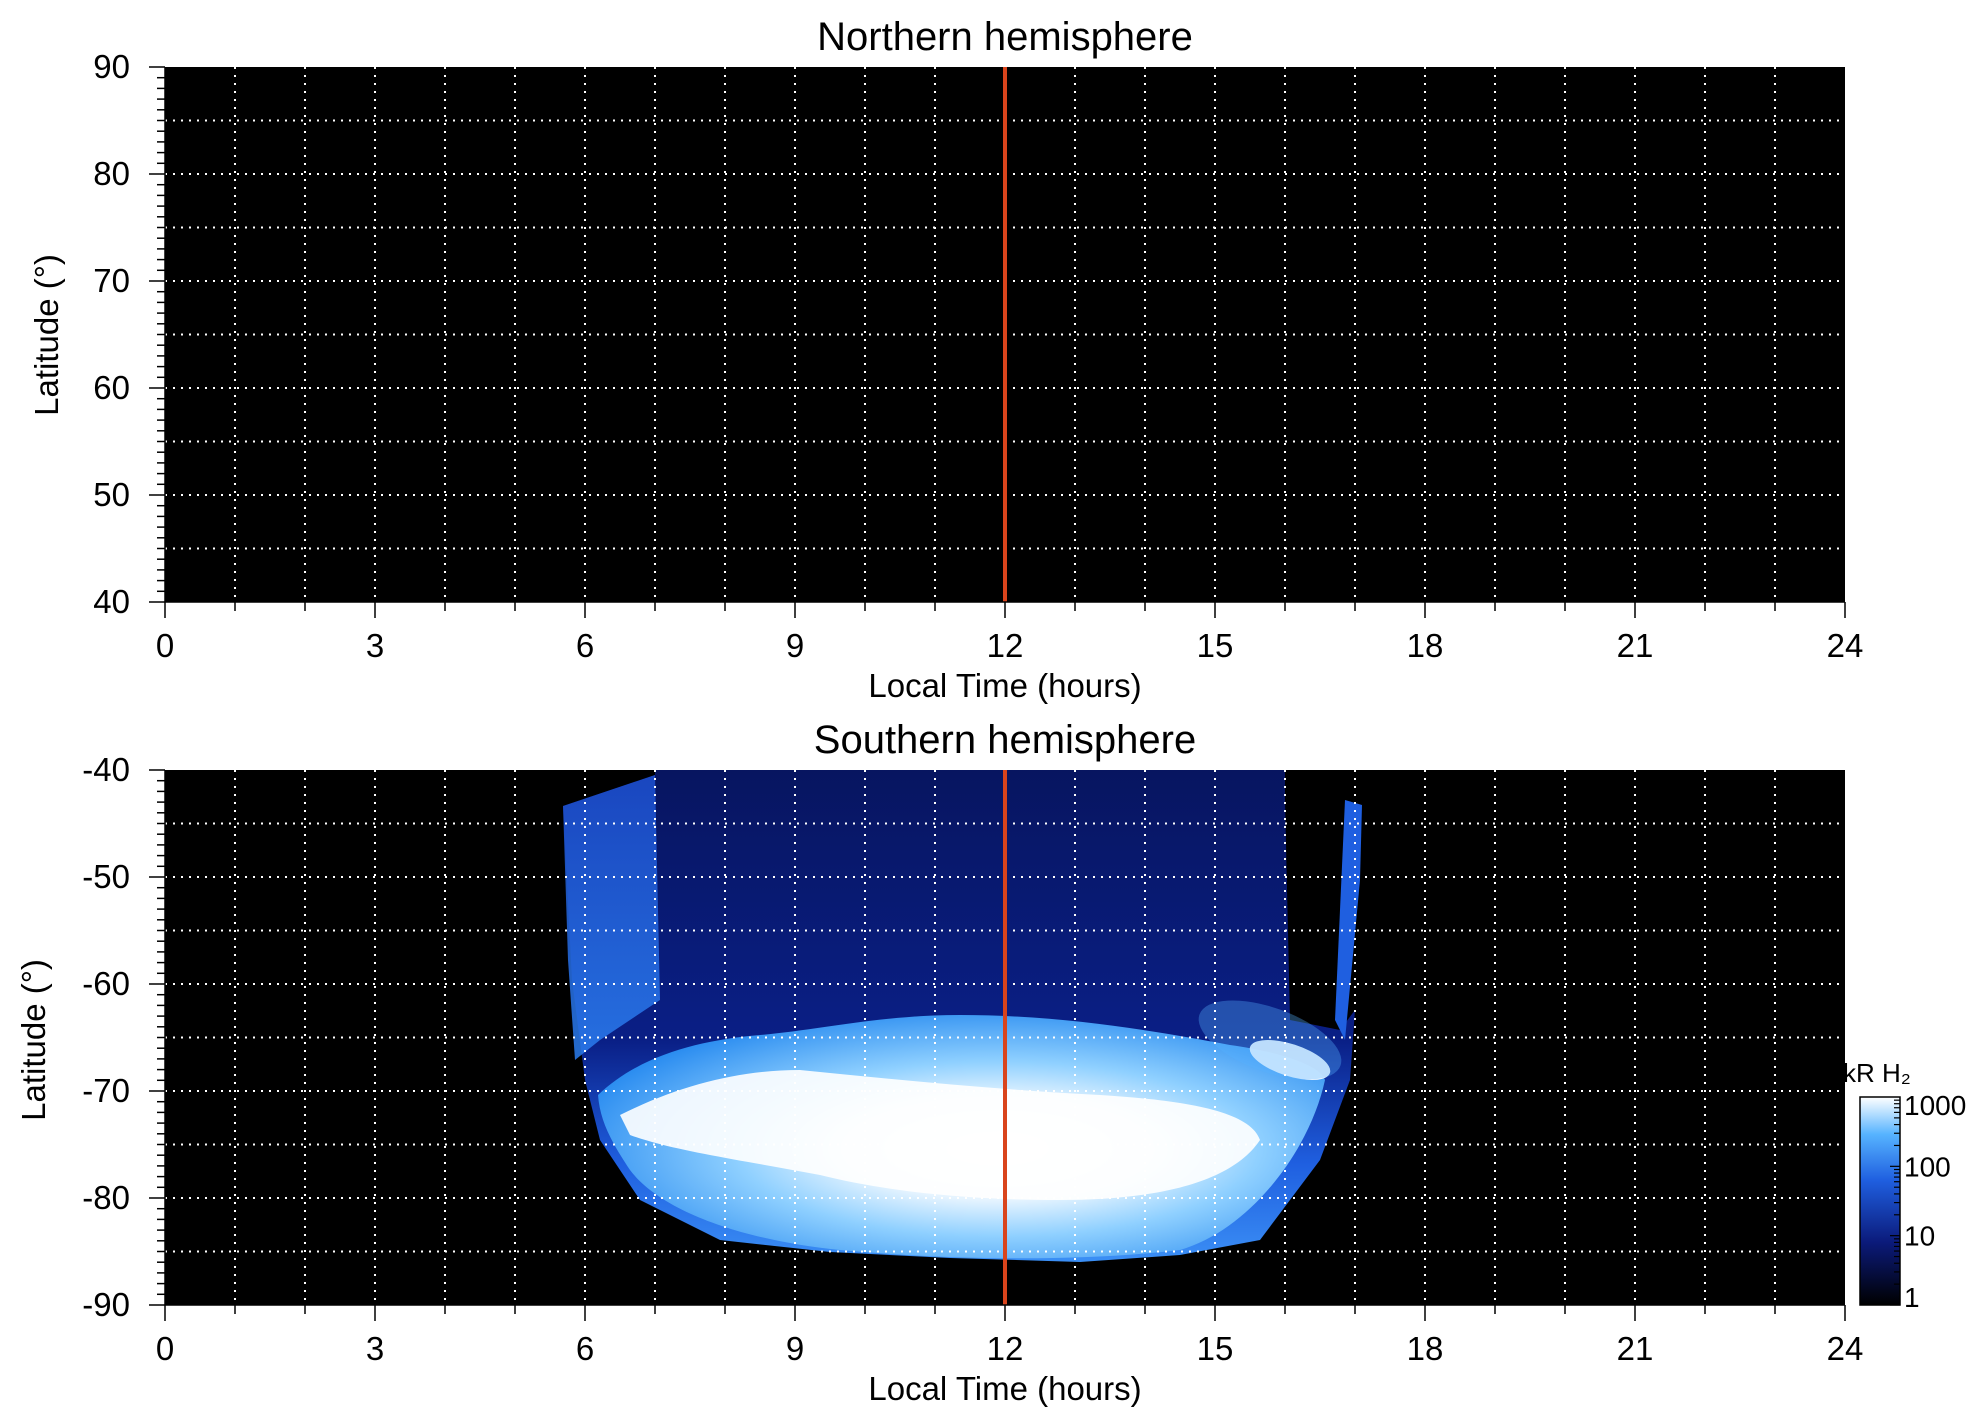 The image size is (1983, 1423). What do you see at coordinates (1928, 1201) in the screenshot?
I see `colorbar-ticks: 1000 100 10 1` at bounding box center [1928, 1201].